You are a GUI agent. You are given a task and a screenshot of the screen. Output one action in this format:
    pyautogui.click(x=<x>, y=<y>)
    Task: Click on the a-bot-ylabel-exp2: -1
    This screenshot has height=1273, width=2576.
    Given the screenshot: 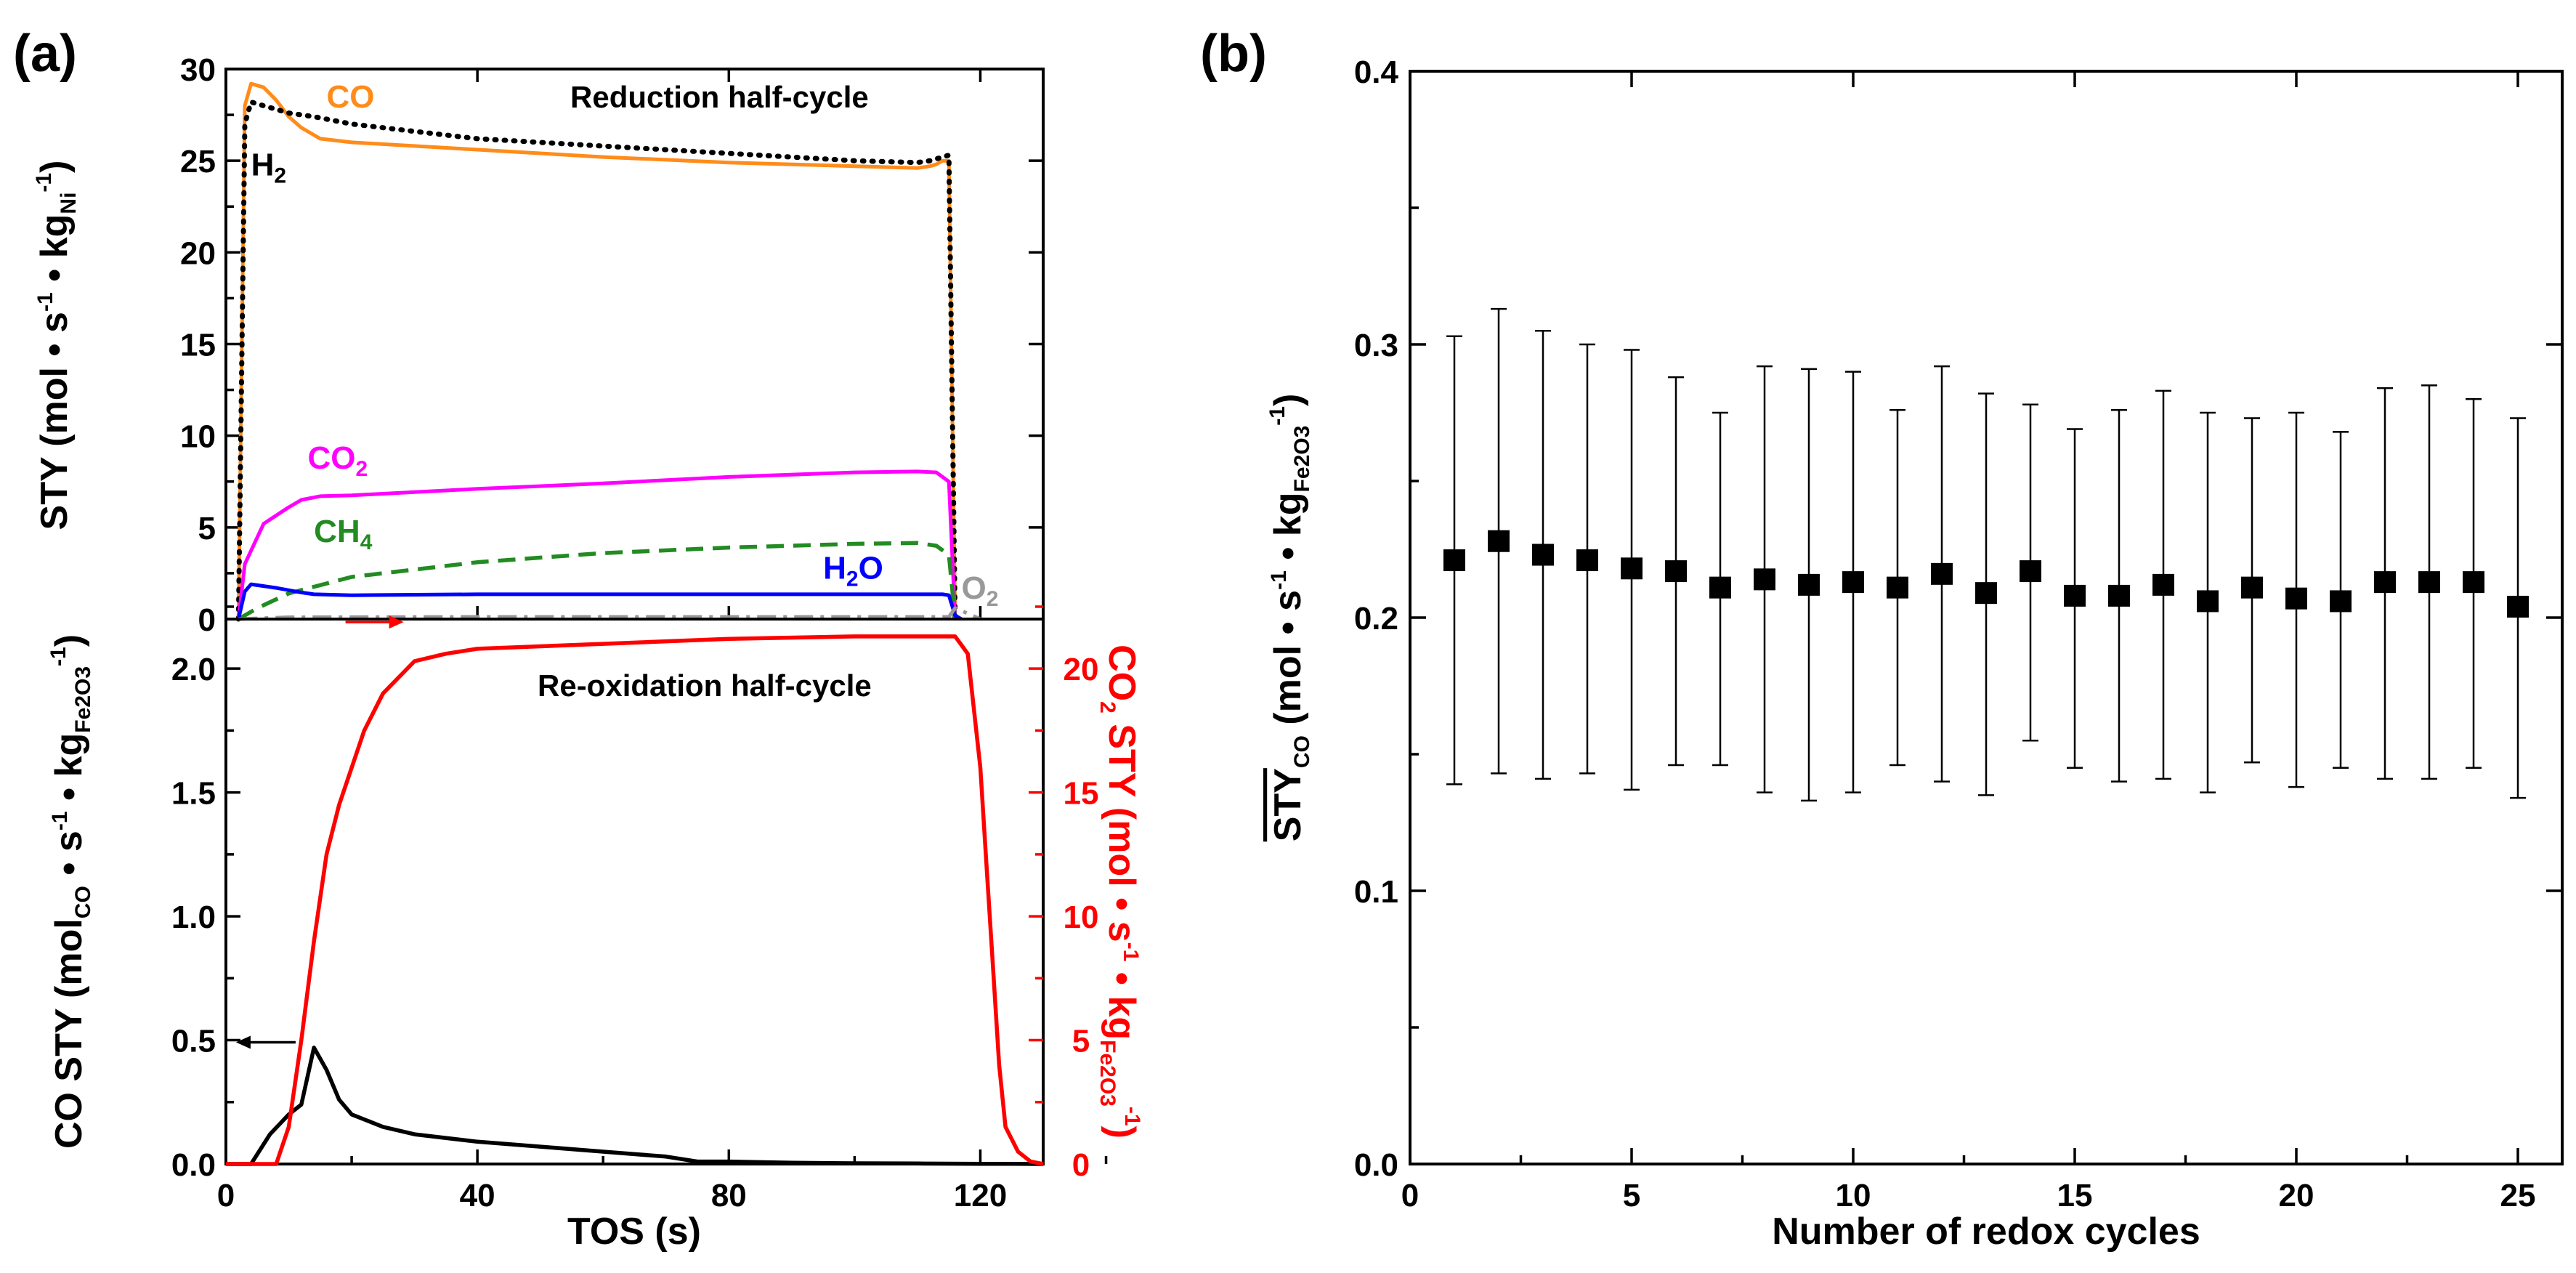 What is the action you would take?
    pyautogui.click(x=58, y=656)
    